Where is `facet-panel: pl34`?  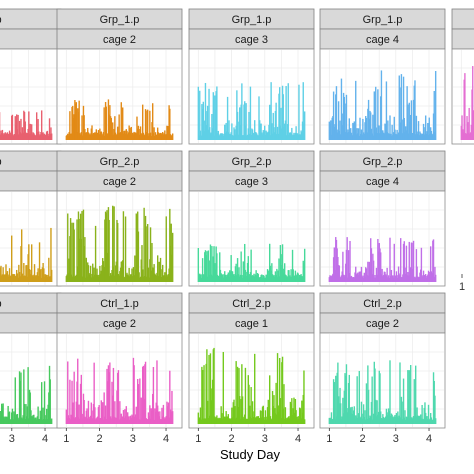 facet-panel: pl34 is located at coordinates (31, 368).